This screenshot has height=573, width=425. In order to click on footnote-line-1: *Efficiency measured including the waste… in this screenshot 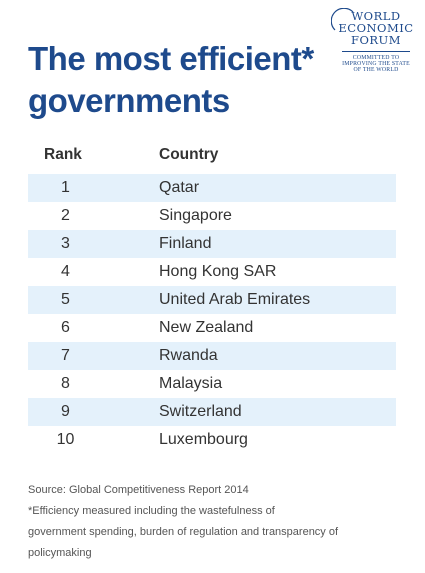, I will do `click(151, 511)`.